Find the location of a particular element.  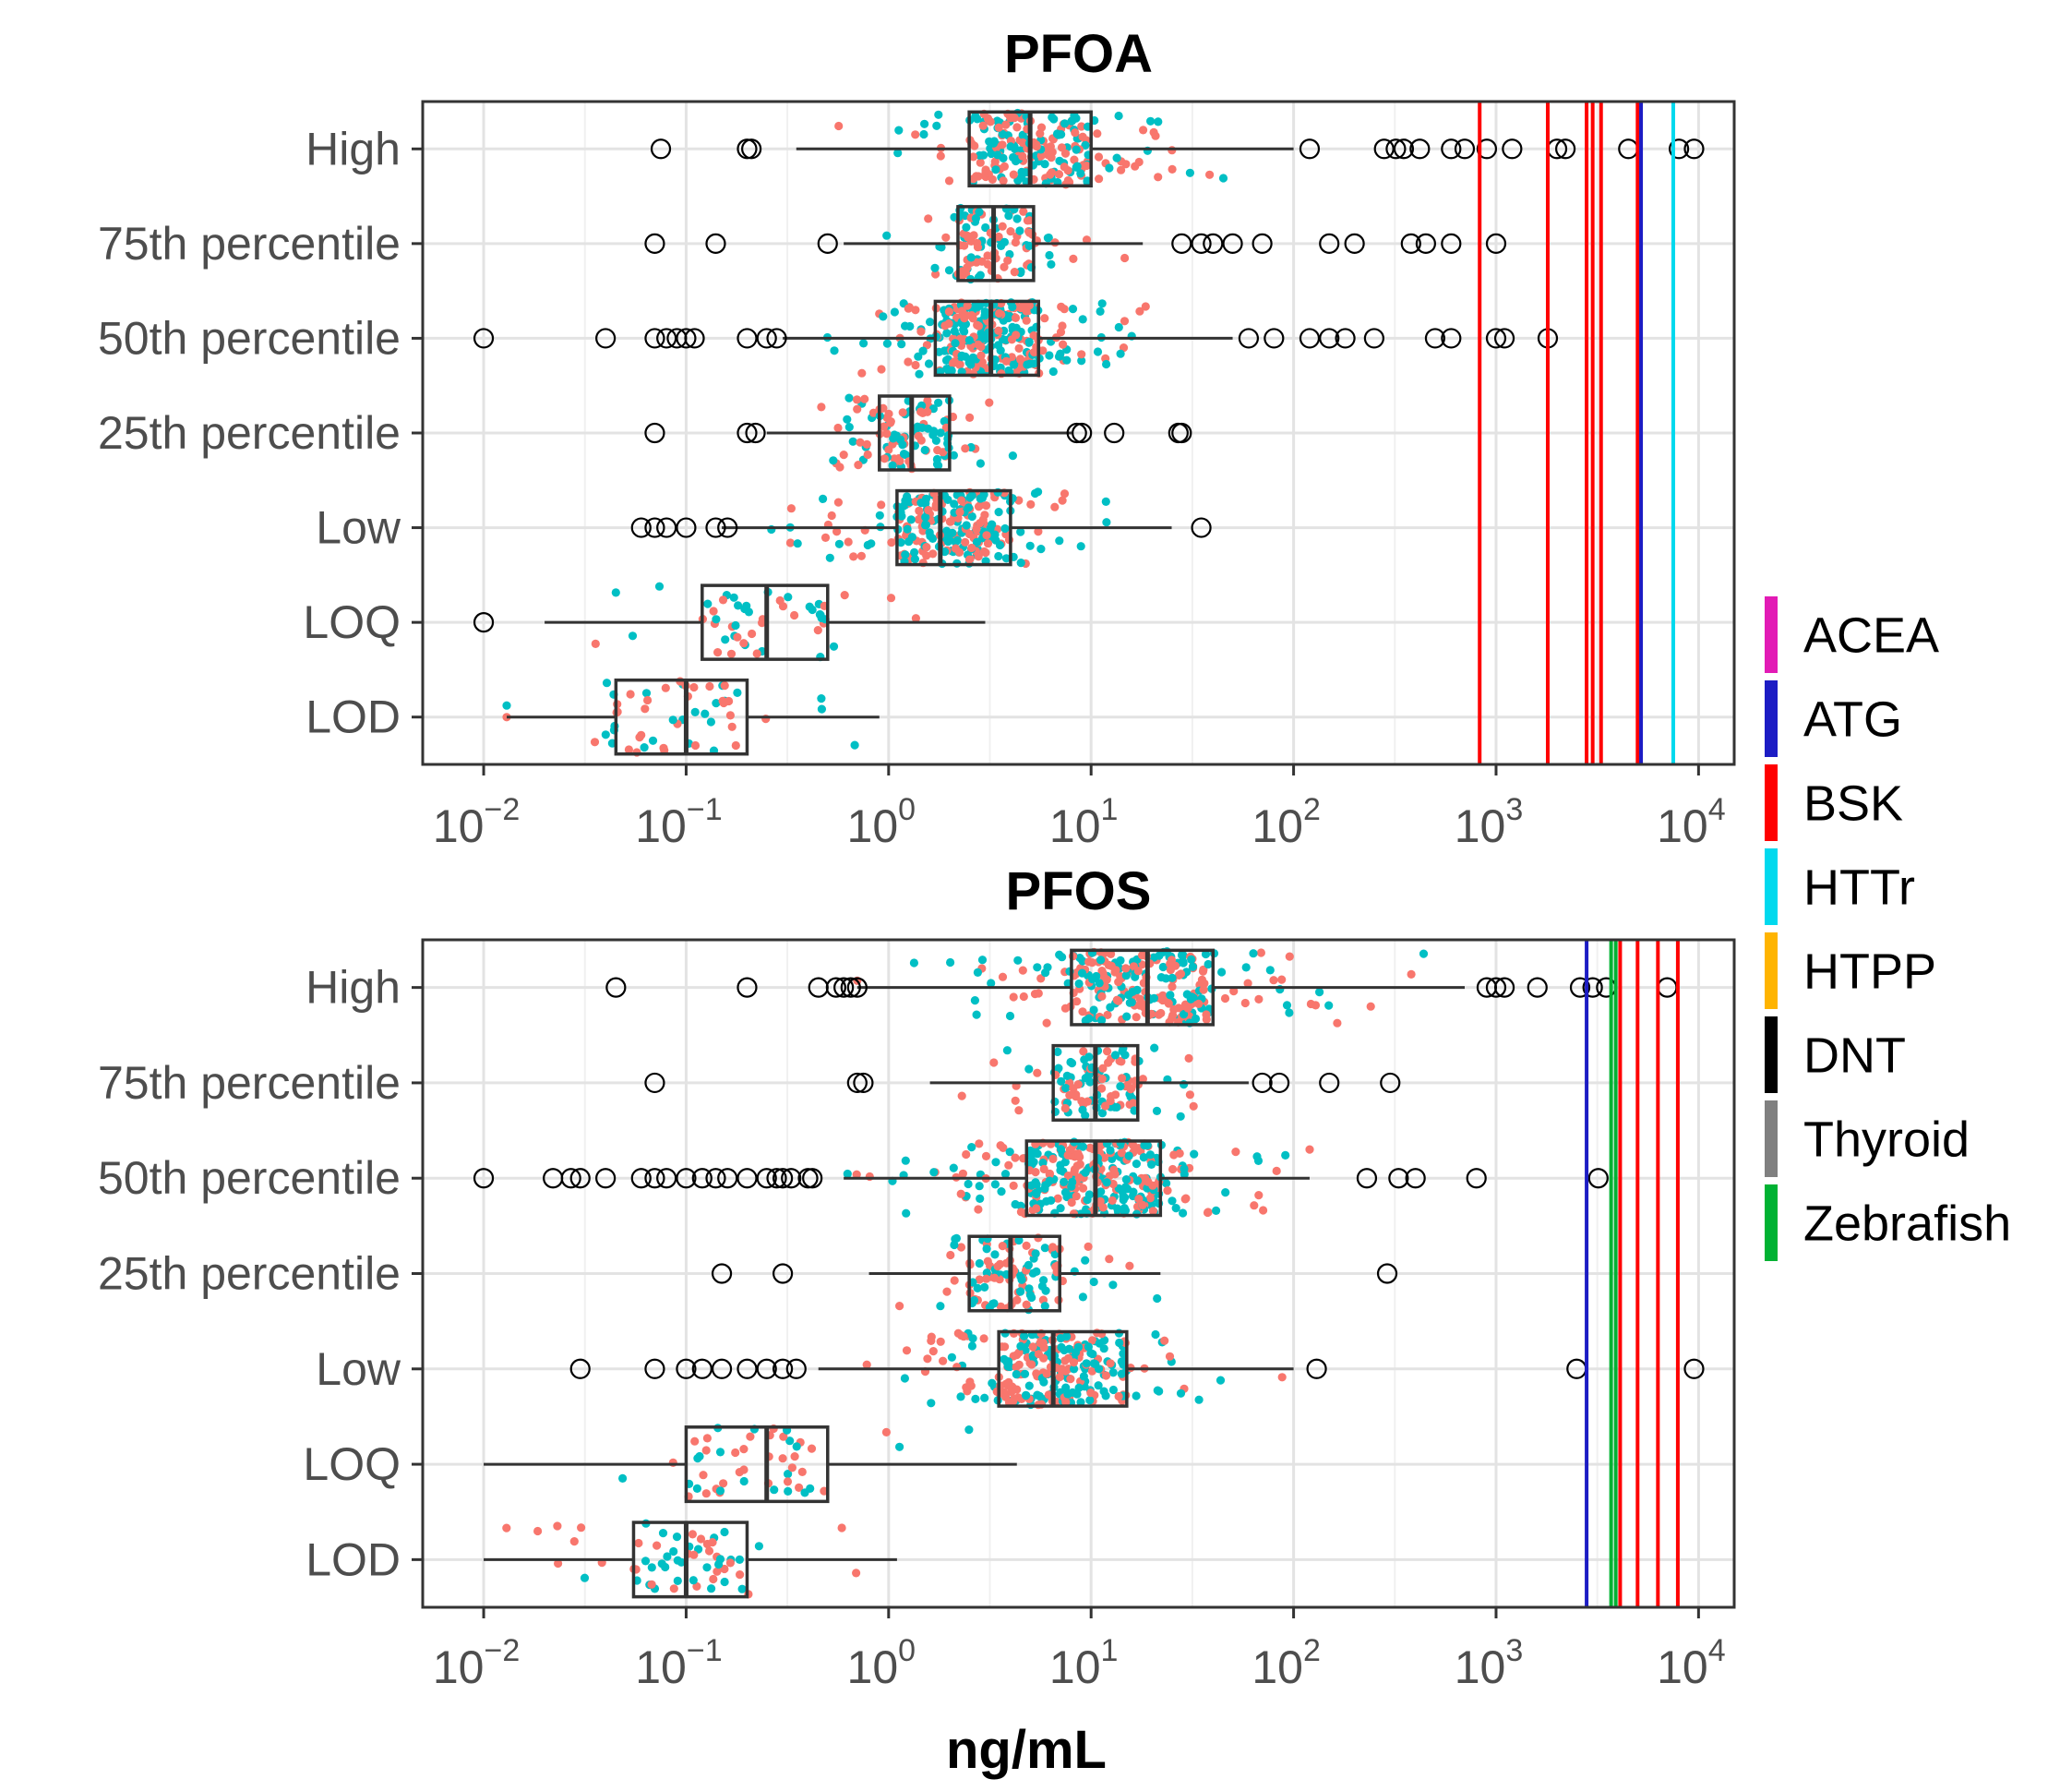

legend-label: HTPP is located at coordinates (1869, 972).